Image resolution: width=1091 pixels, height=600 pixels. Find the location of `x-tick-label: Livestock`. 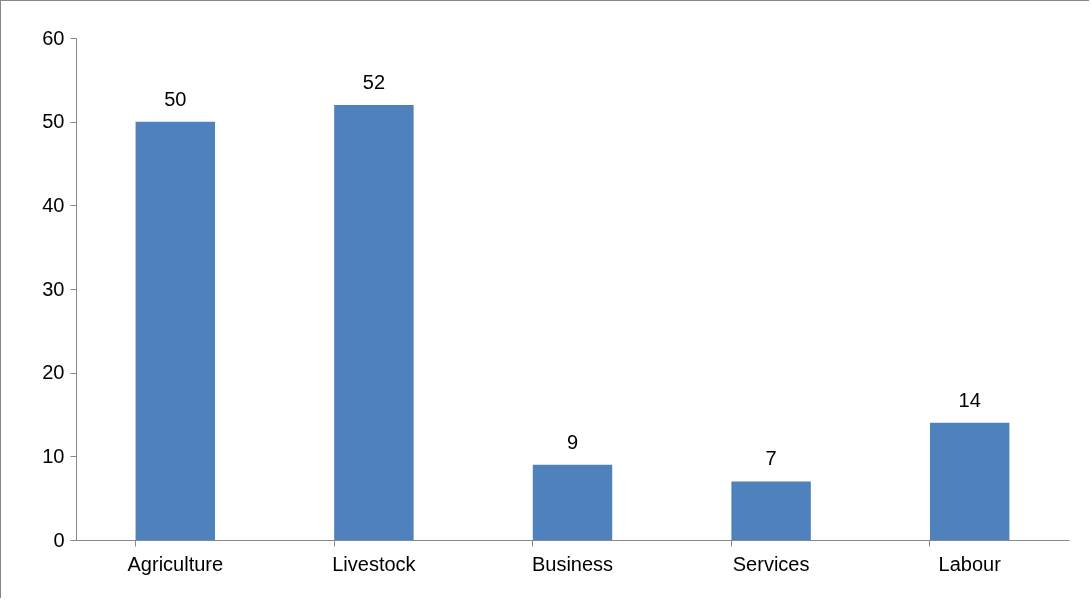

x-tick-label: Livestock is located at coordinates (374, 563).